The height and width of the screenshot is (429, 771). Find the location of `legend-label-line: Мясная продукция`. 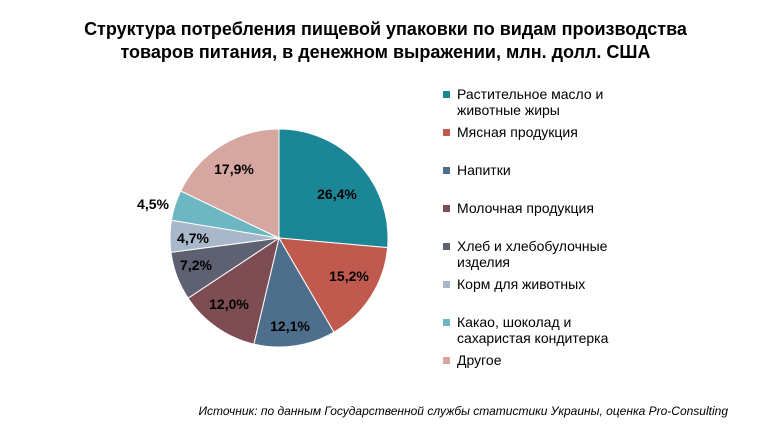

legend-label-line: Мясная продукция is located at coordinates (517, 132).